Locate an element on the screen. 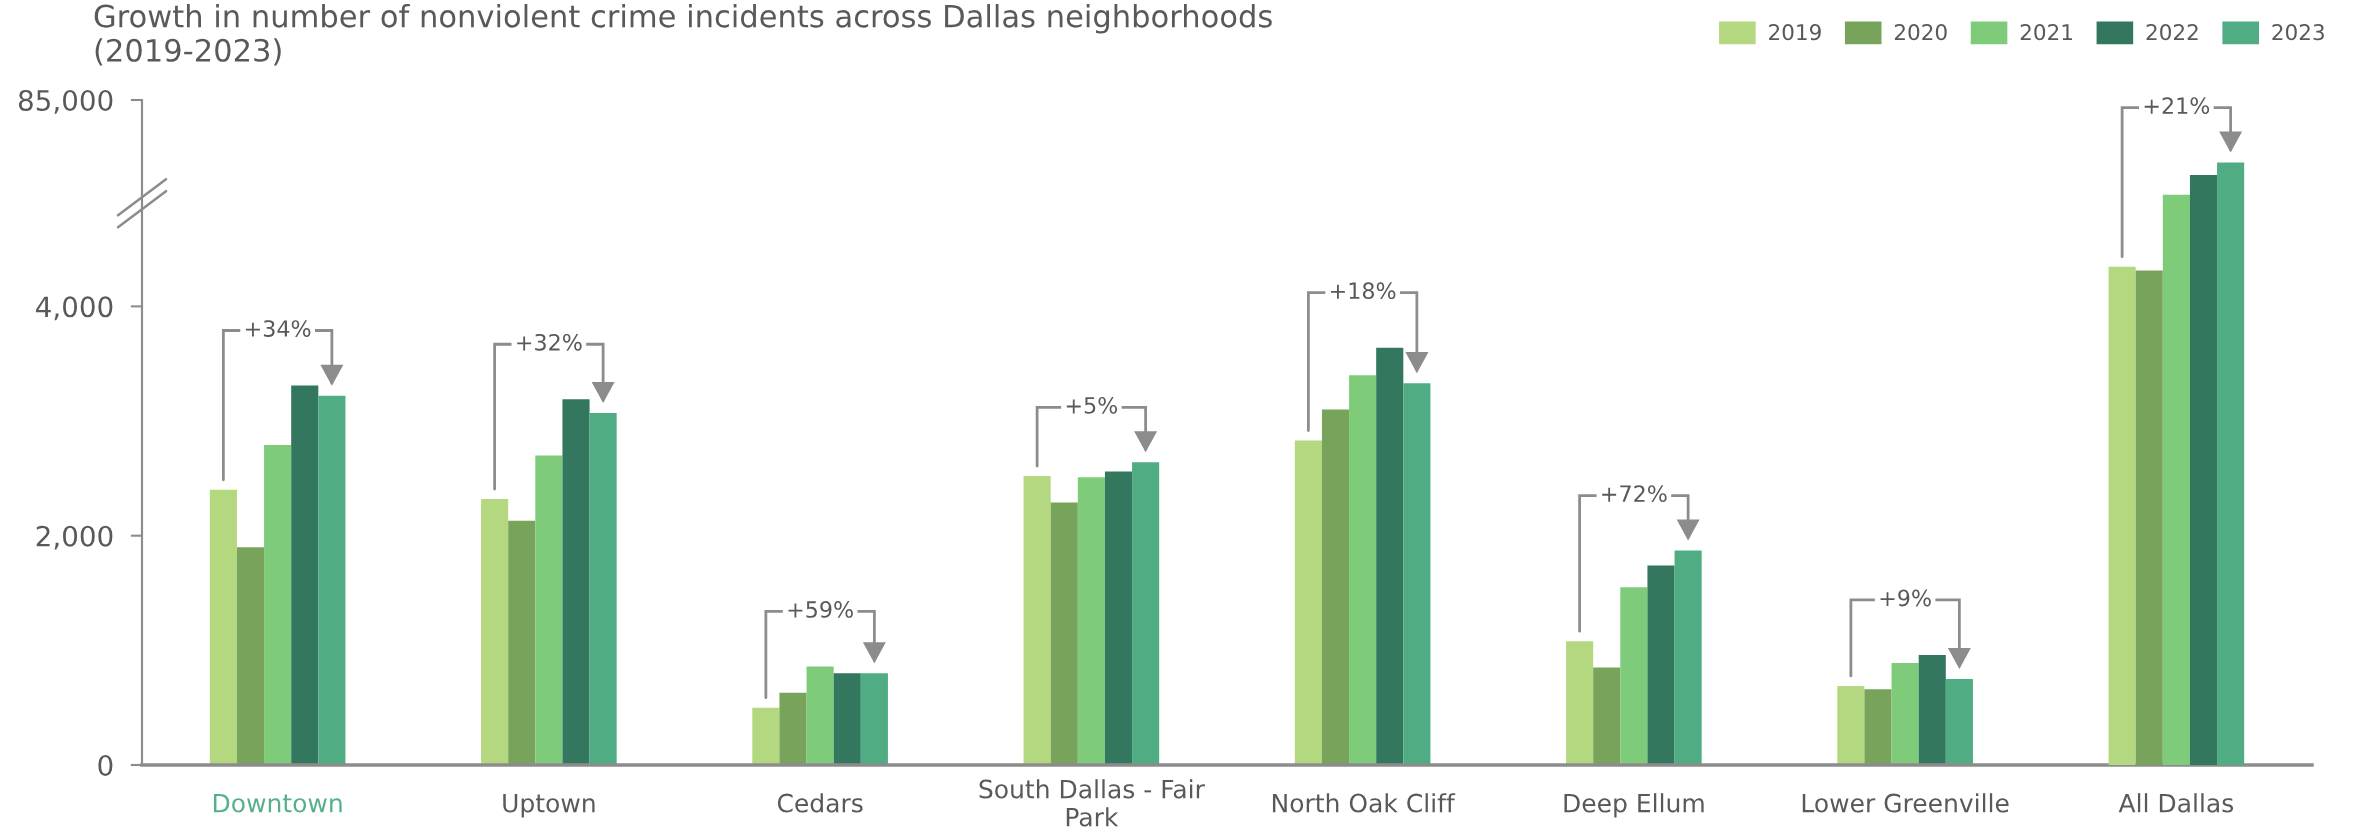 Image resolution: width=2358 pixels, height=839 pixels. x-tick-label: Lower Greenville is located at coordinates (1905, 803).